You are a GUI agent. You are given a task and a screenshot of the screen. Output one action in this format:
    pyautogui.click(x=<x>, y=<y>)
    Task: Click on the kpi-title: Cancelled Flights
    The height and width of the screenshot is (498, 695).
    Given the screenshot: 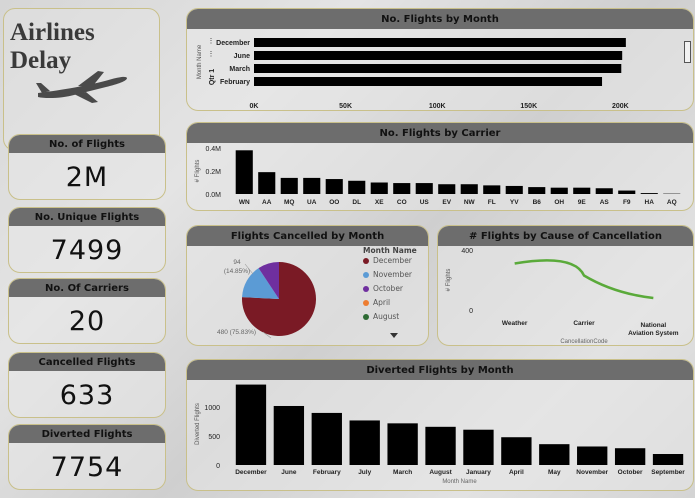 What is the action you would take?
    pyautogui.click(x=87, y=362)
    